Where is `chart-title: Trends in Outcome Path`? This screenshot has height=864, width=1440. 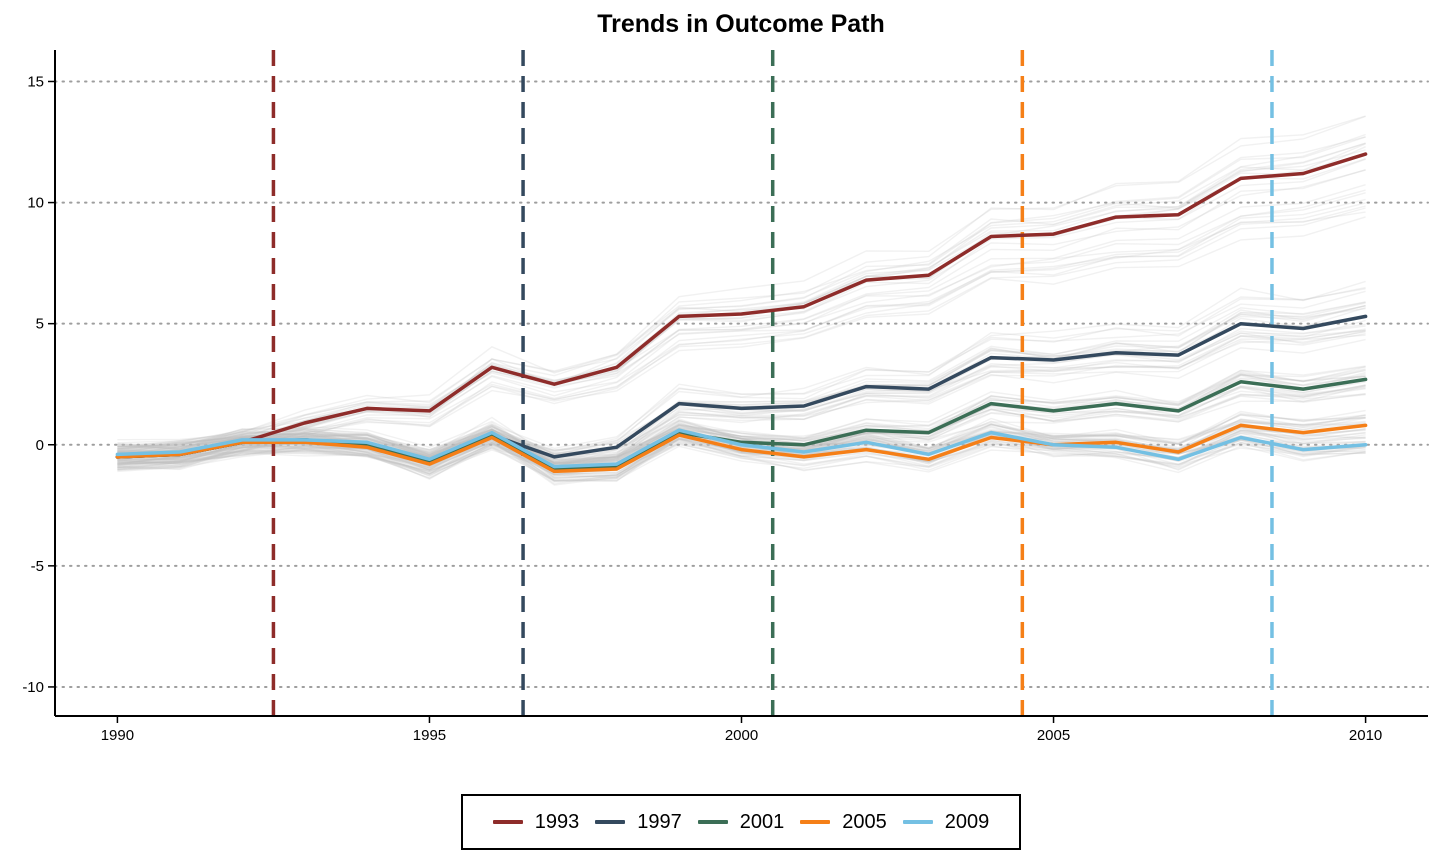 chart-title: Trends in Outcome Path is located at coordinates (741, 24).